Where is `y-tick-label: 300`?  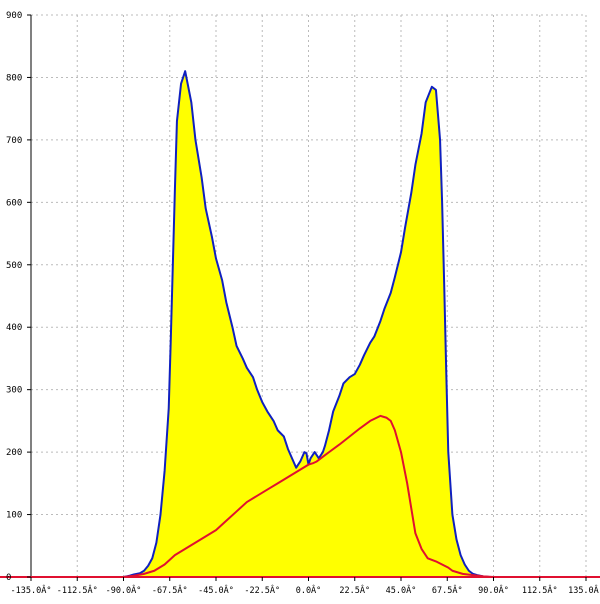 y-tick-label: 300 is located at coordinates (14, 391).